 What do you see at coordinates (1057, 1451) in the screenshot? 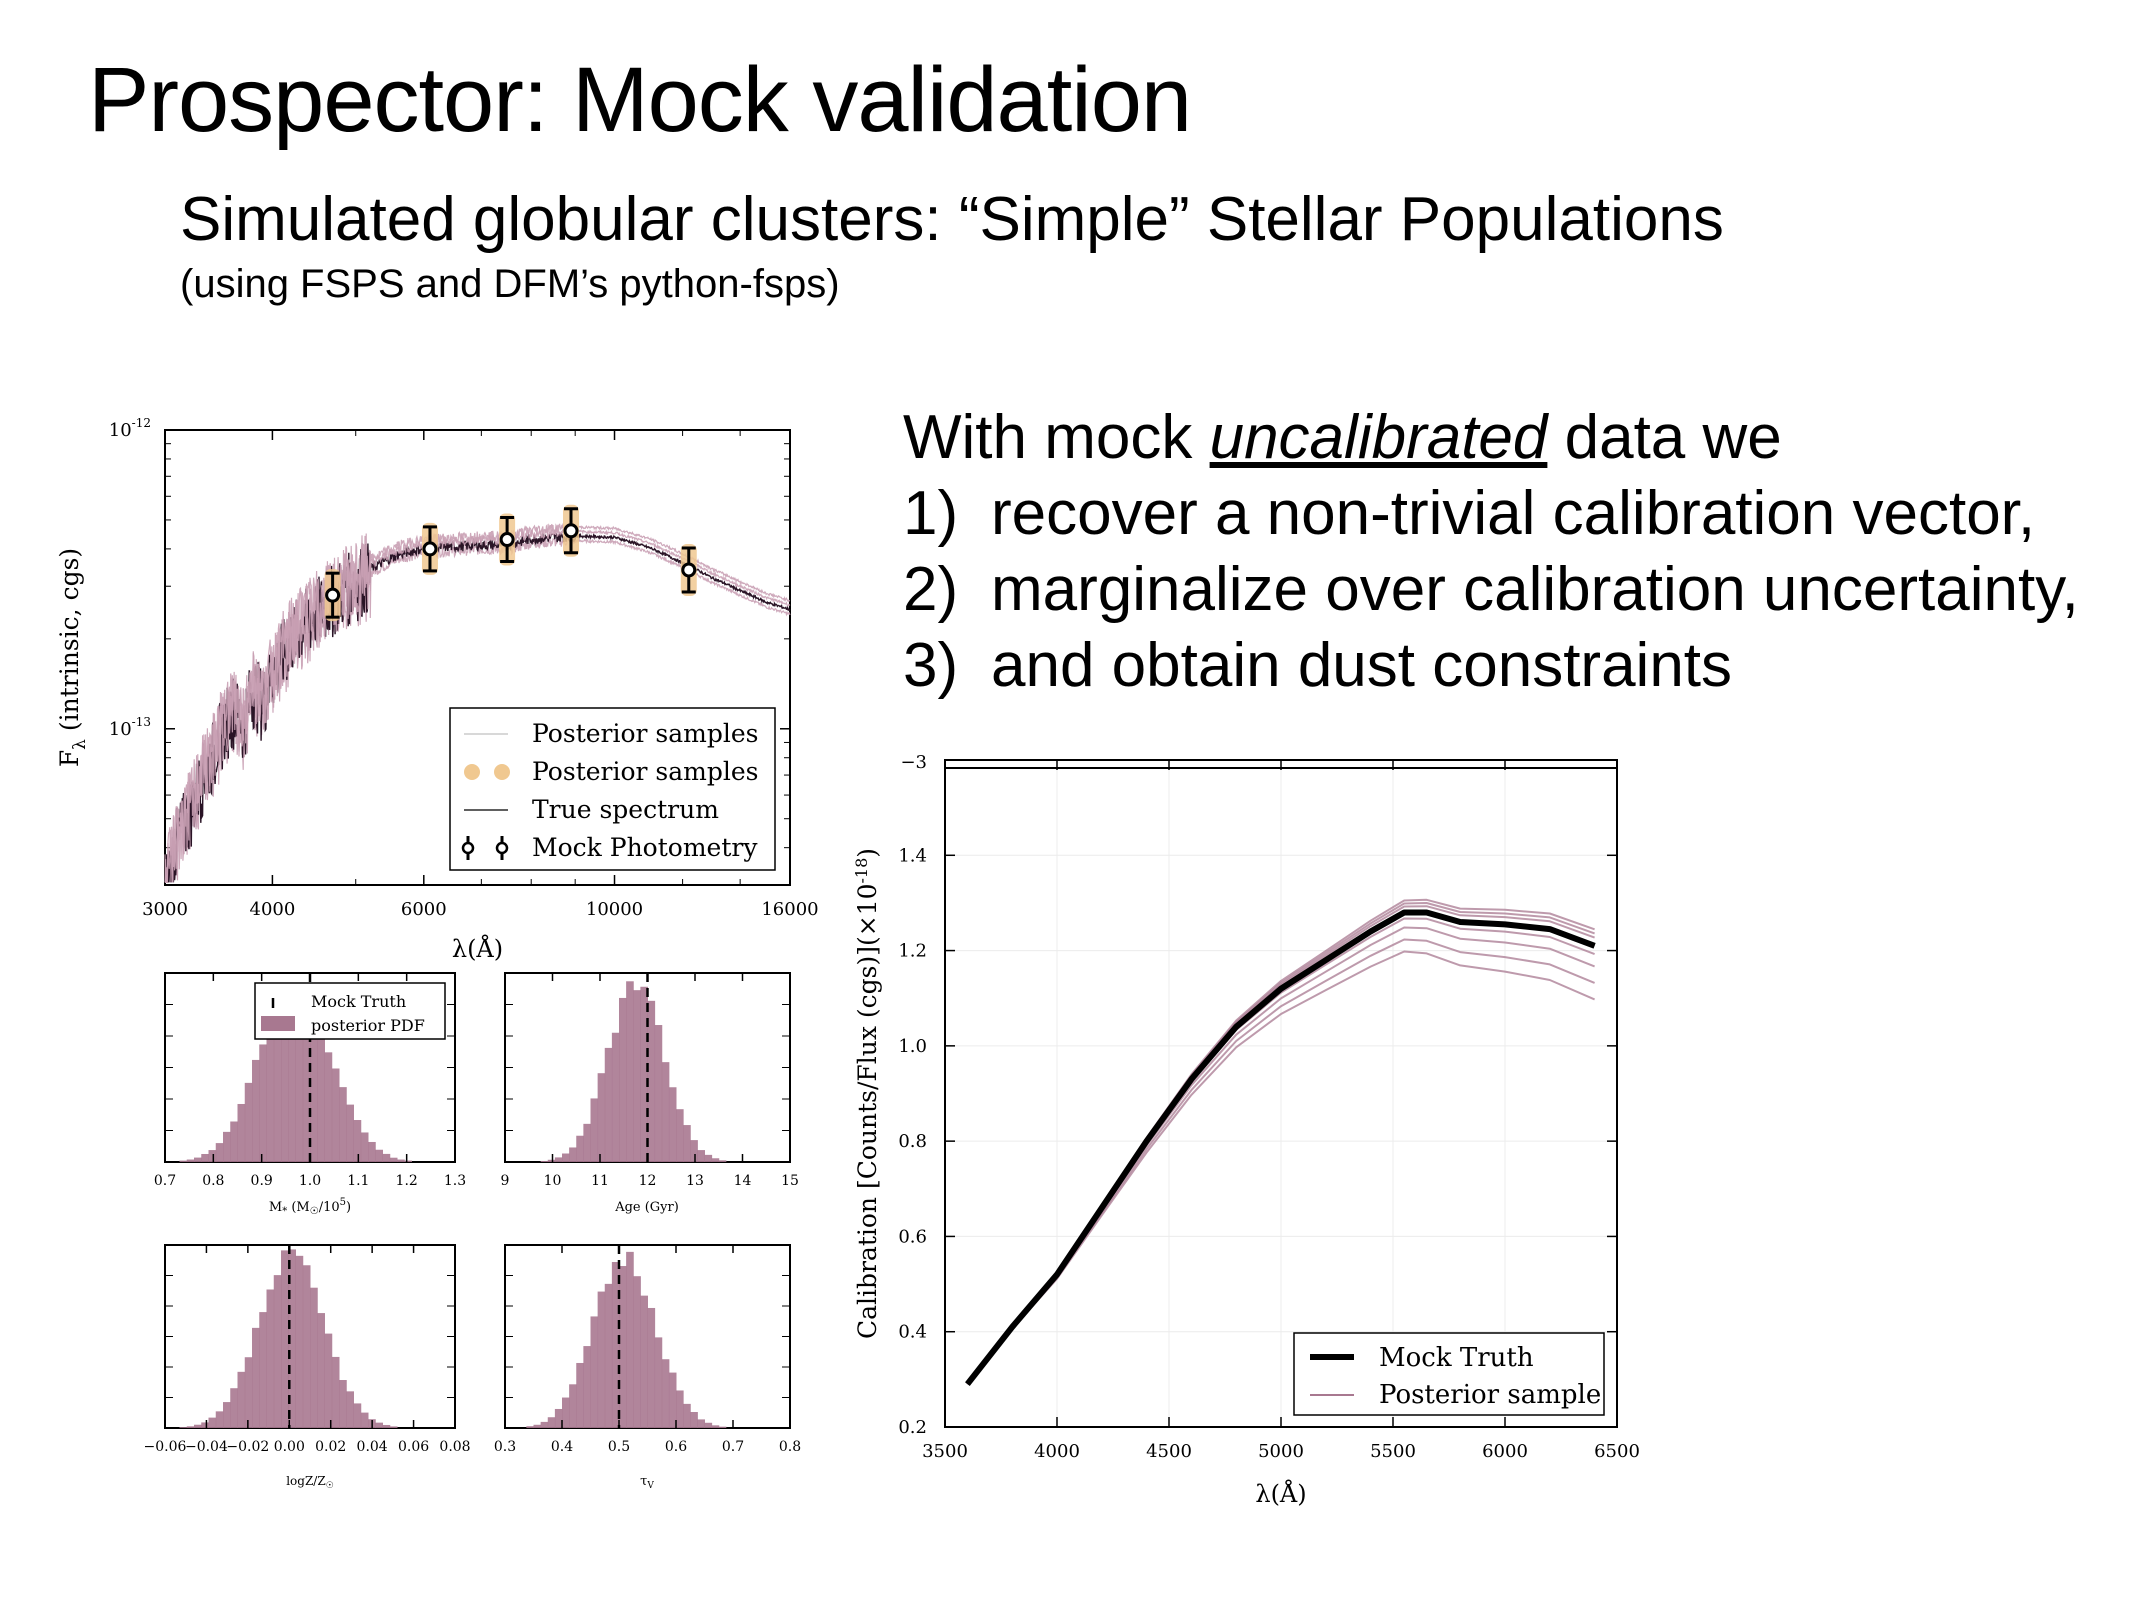
I see `cal-xtick-label: 4000` at bounding box center [1057, 1451].